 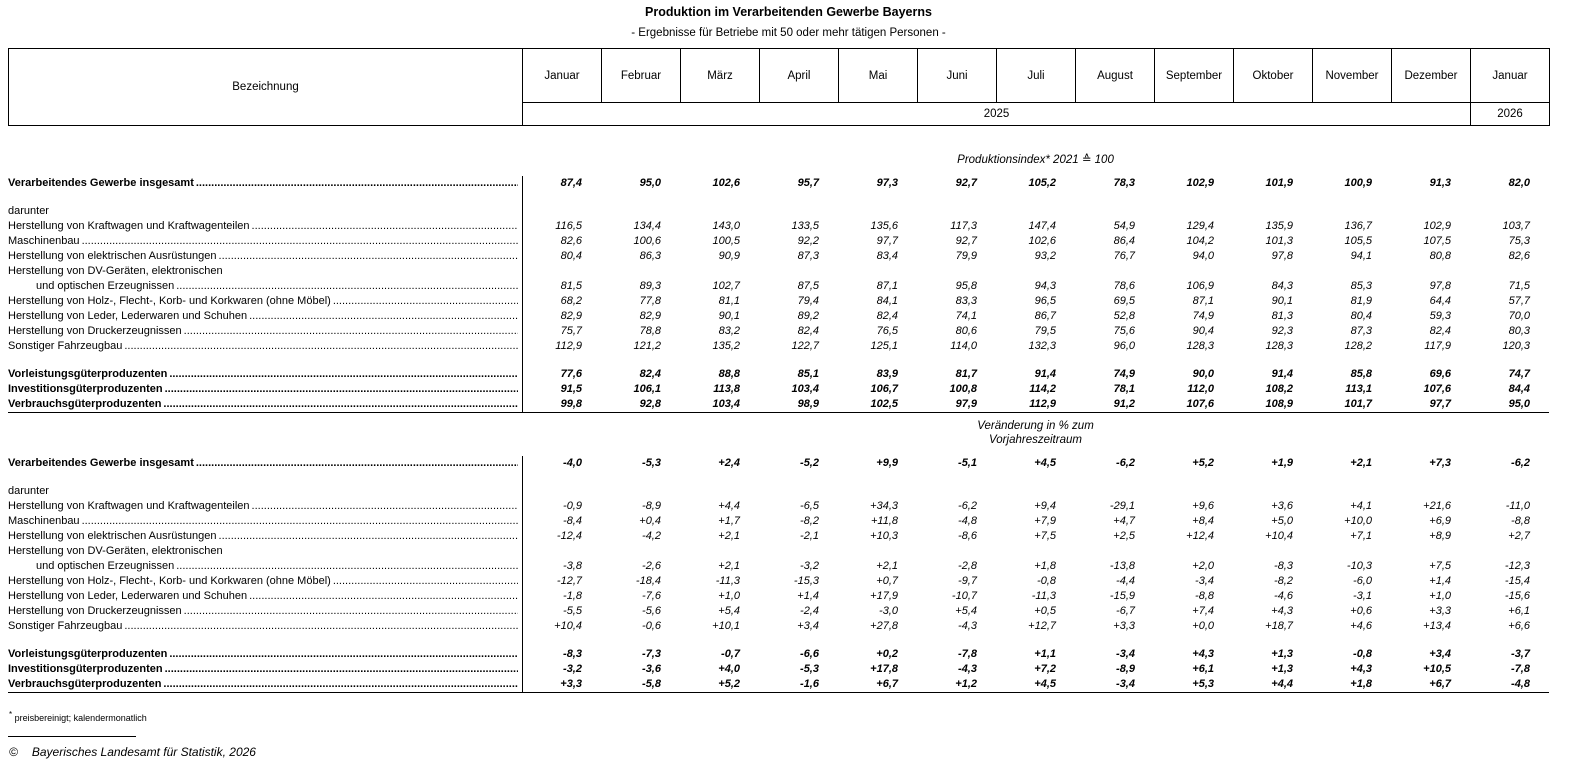 What do you see at coordinates (1437, 226) in the screenshot?
I see `cell-value: 102,9` at bounding box center [1437, 226].